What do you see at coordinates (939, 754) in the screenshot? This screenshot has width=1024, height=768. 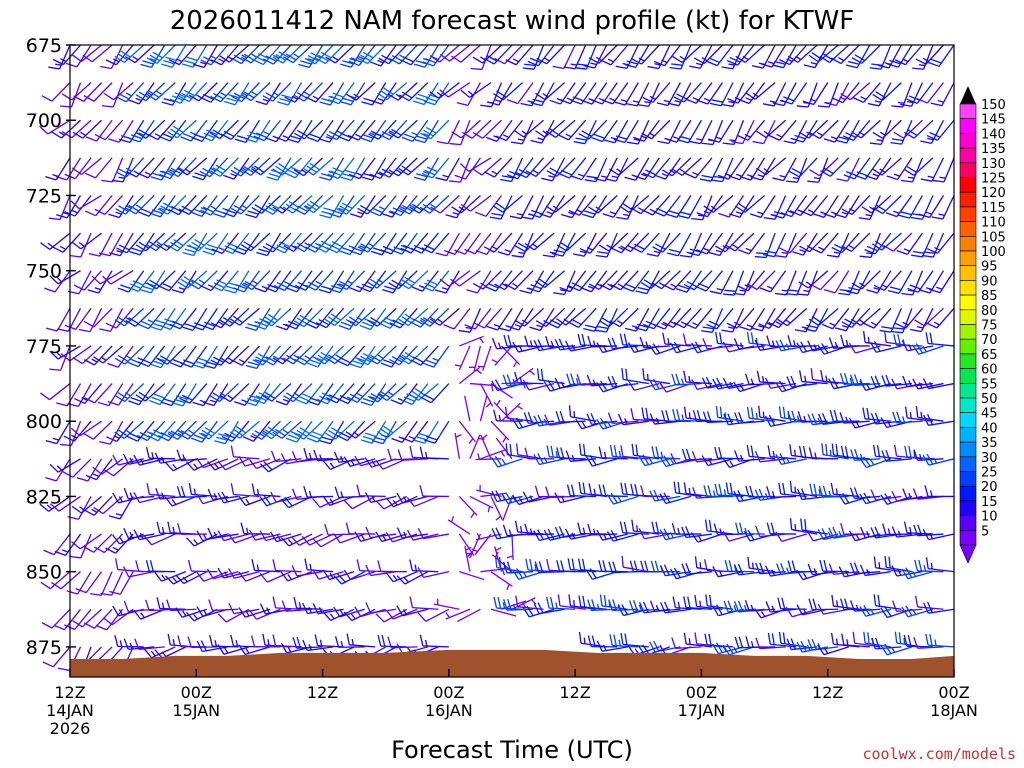 I see `credit-text: coolwx.com/models` at bounding box center [939, 754].